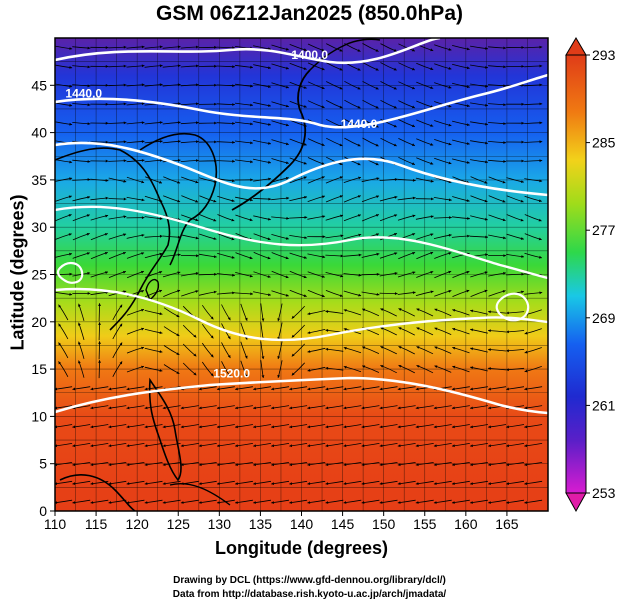 This screenshot has height=605, width=619. Describe the element at coordinates (39, 416) in the screenshot. I see `y-tick-label: 10` at that location.